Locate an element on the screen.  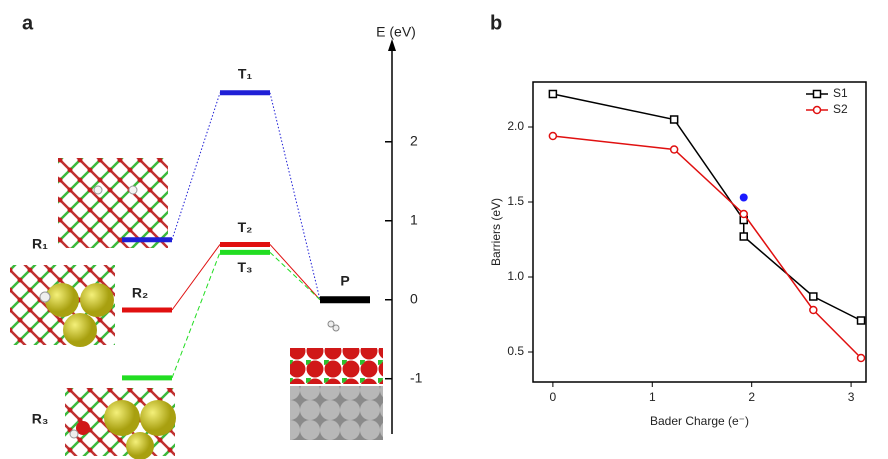
y-axis-title: E (eV) is located at coordinates (396, 32).